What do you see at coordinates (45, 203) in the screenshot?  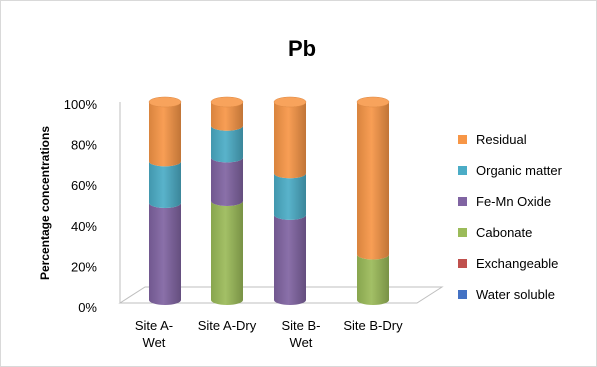 I see `y-axis-label: Percentage concentrations` at bounding box center [45, 203].